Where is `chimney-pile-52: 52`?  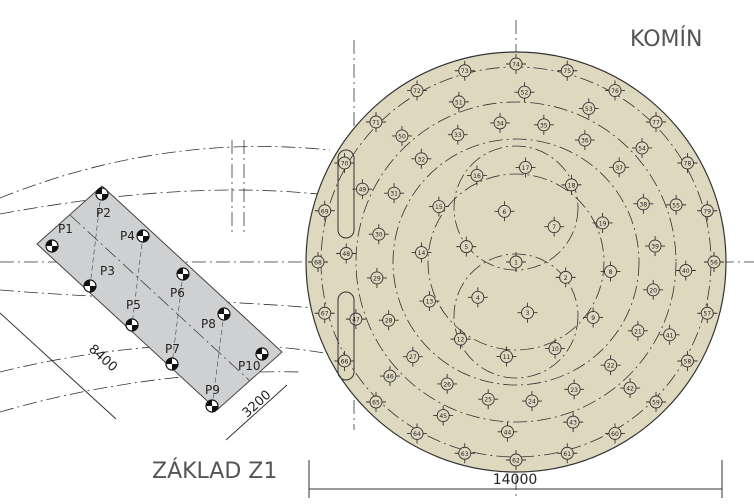
chimney-pile-52: 52 is located at coordinates (524, 92).